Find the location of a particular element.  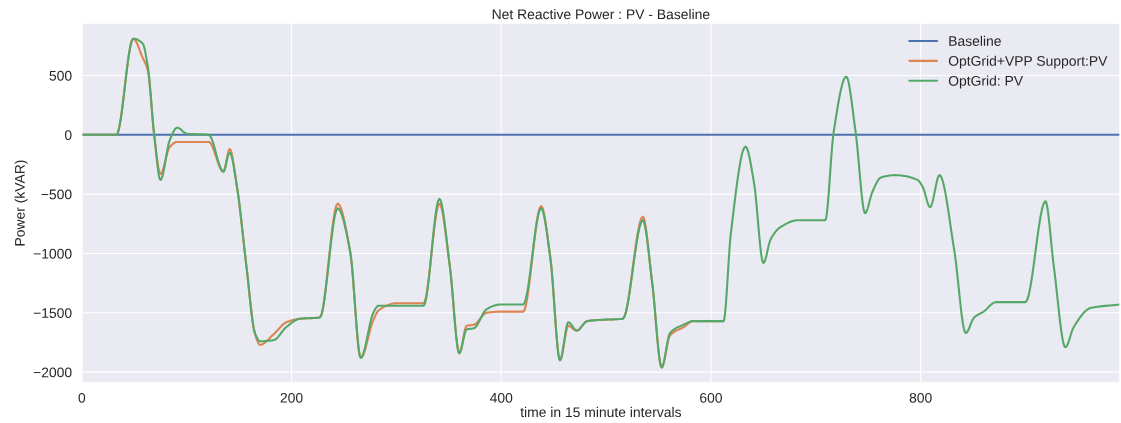

x-axis-title: time in 15 minute intervals is located at coordinates (601, 412).